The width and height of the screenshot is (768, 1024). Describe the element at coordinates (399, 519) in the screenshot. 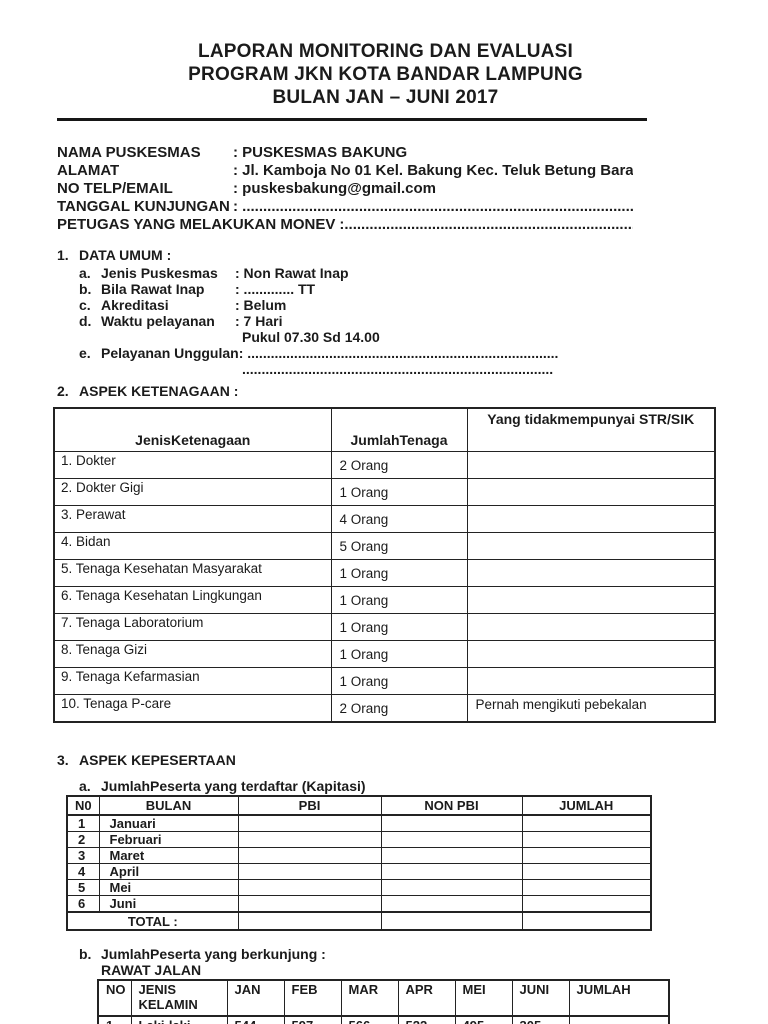

I see `cell-jumlah: 4 Orang` at that location.